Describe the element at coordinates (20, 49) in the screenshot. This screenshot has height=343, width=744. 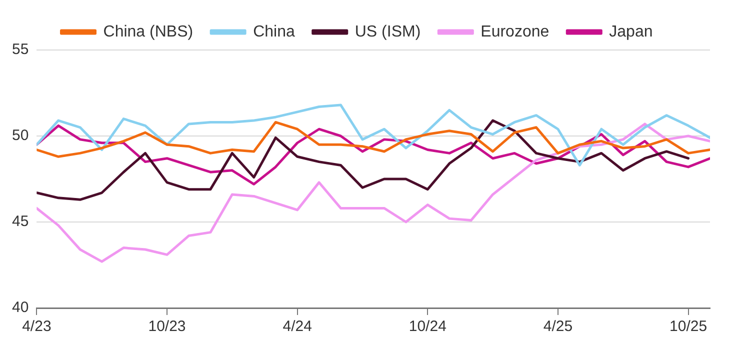
I see `y-tick-label: 55` at that location.